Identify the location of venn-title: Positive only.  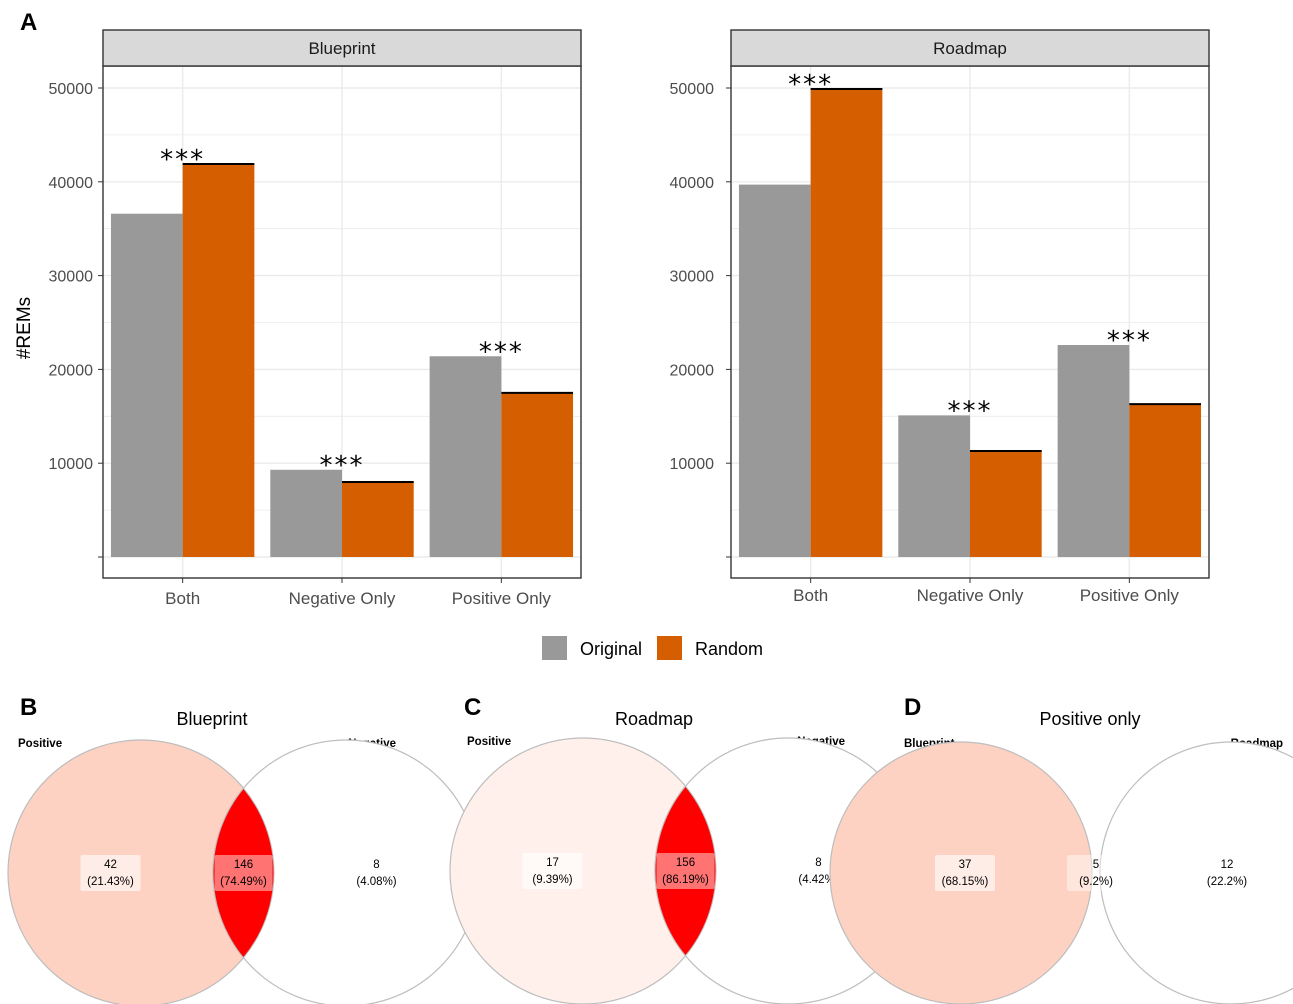
(1089, 719).